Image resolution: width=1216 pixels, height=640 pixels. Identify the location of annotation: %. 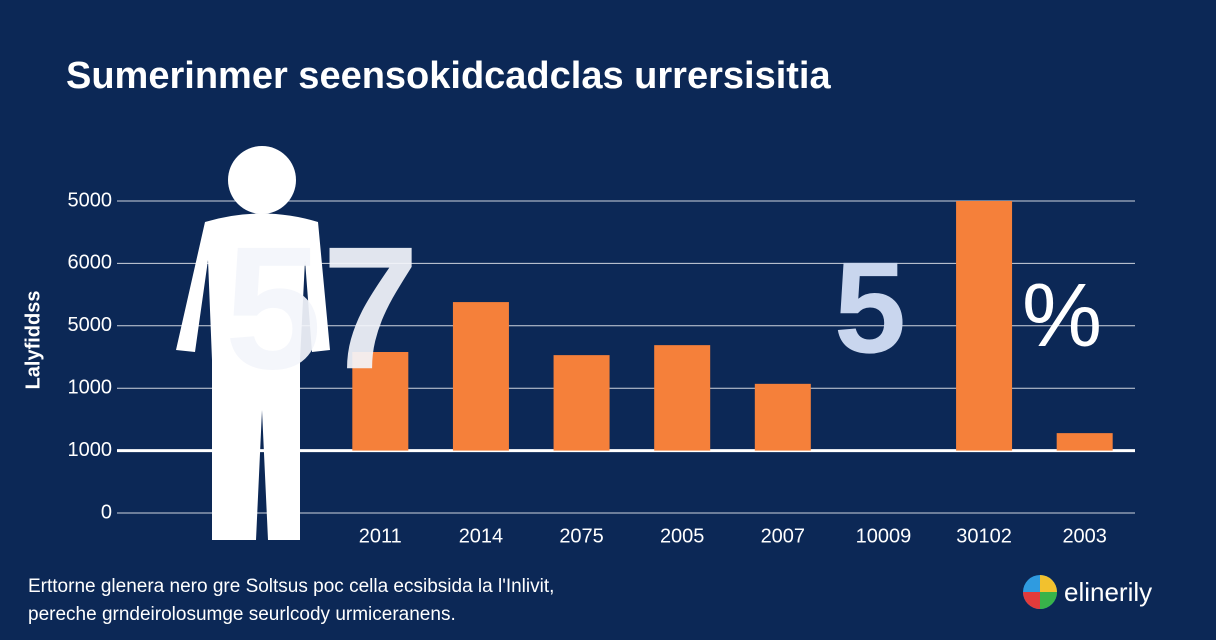
(1062, 316).